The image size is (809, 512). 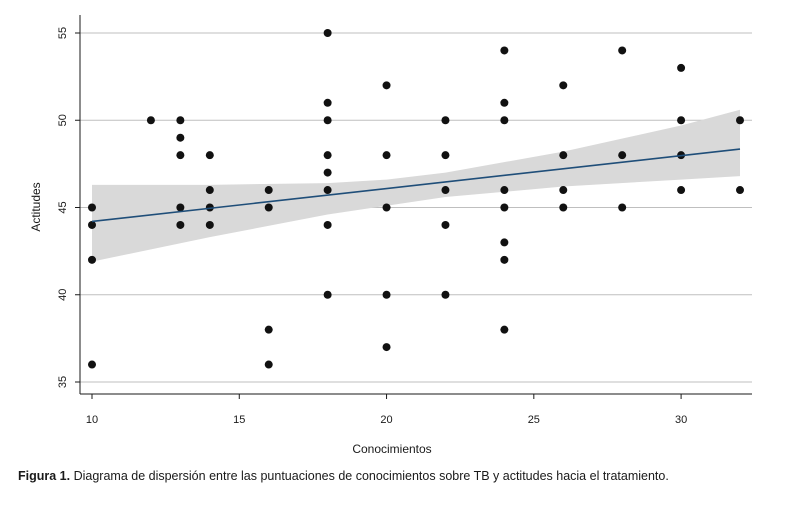 What do you see at coordinates (239, 420) in the screenshot?
I see `x-tick-label: 15` at bounding box center [239, 420].